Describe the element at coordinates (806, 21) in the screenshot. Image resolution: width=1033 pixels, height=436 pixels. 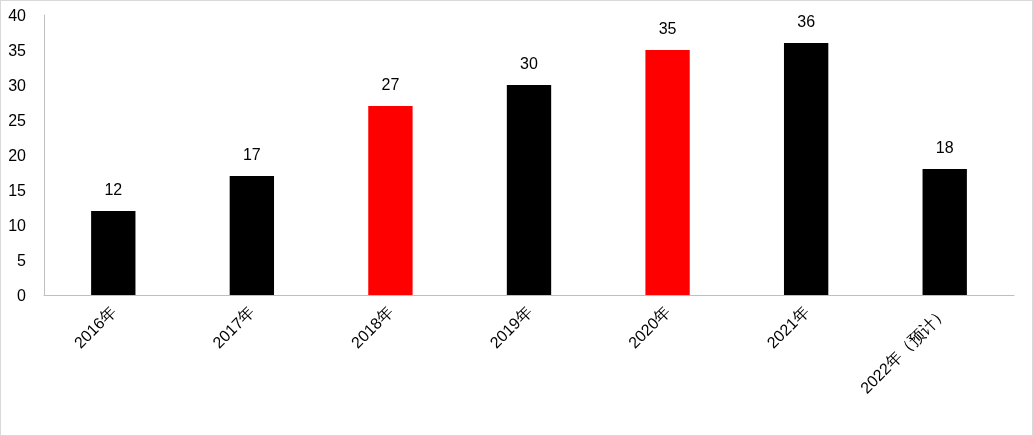
I see `data-label: 36` at that location.